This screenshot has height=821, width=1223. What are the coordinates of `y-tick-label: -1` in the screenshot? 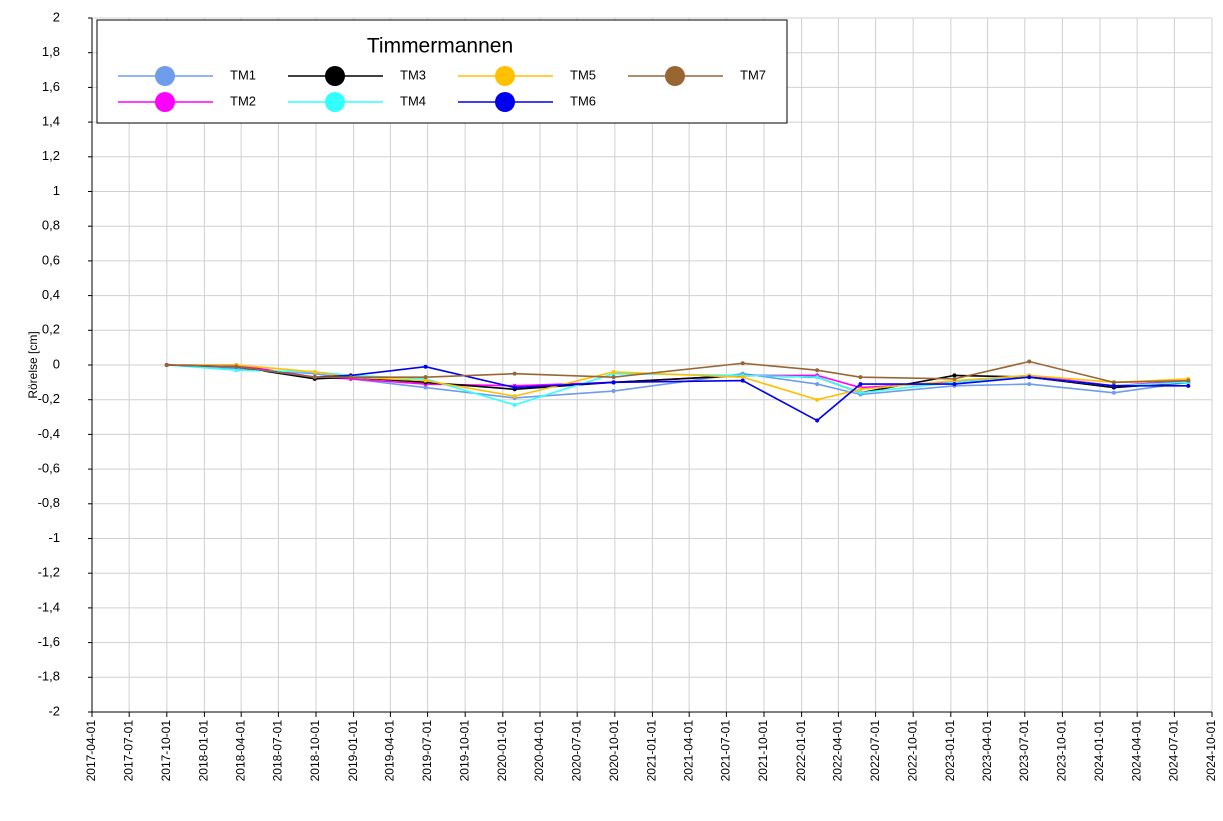 It's located at (54, 537).